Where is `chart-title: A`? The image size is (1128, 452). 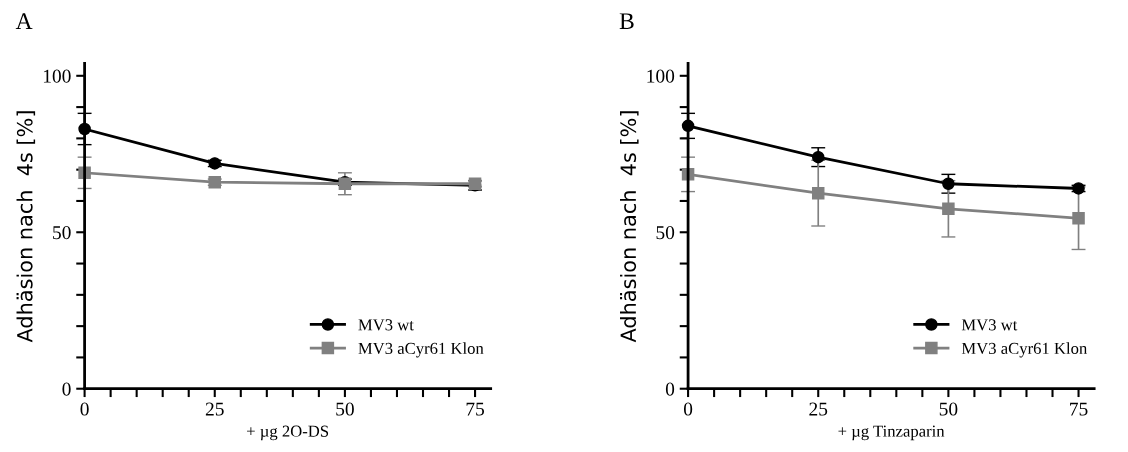
chart-title: A is located at coordinates (24, 21).